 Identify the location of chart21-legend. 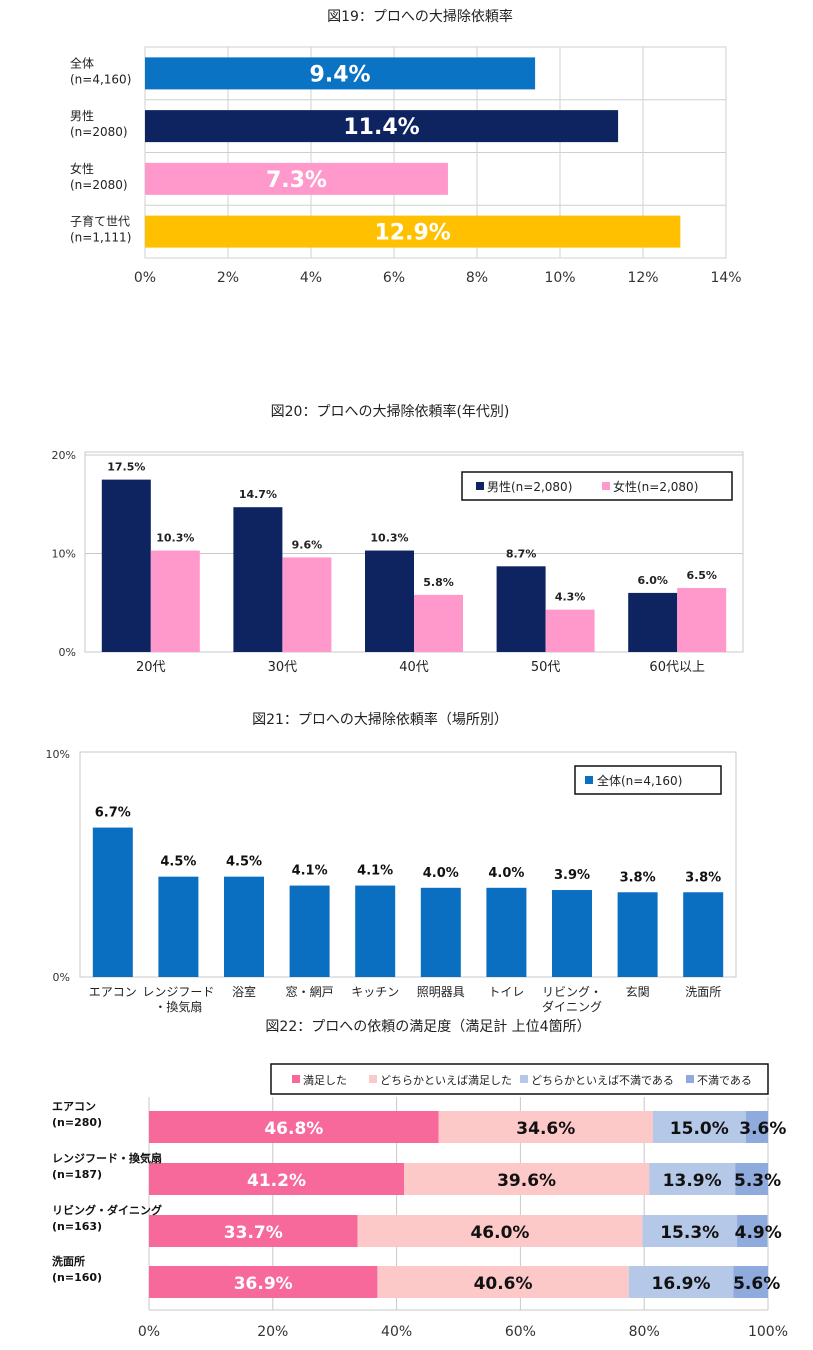
(648, 780).